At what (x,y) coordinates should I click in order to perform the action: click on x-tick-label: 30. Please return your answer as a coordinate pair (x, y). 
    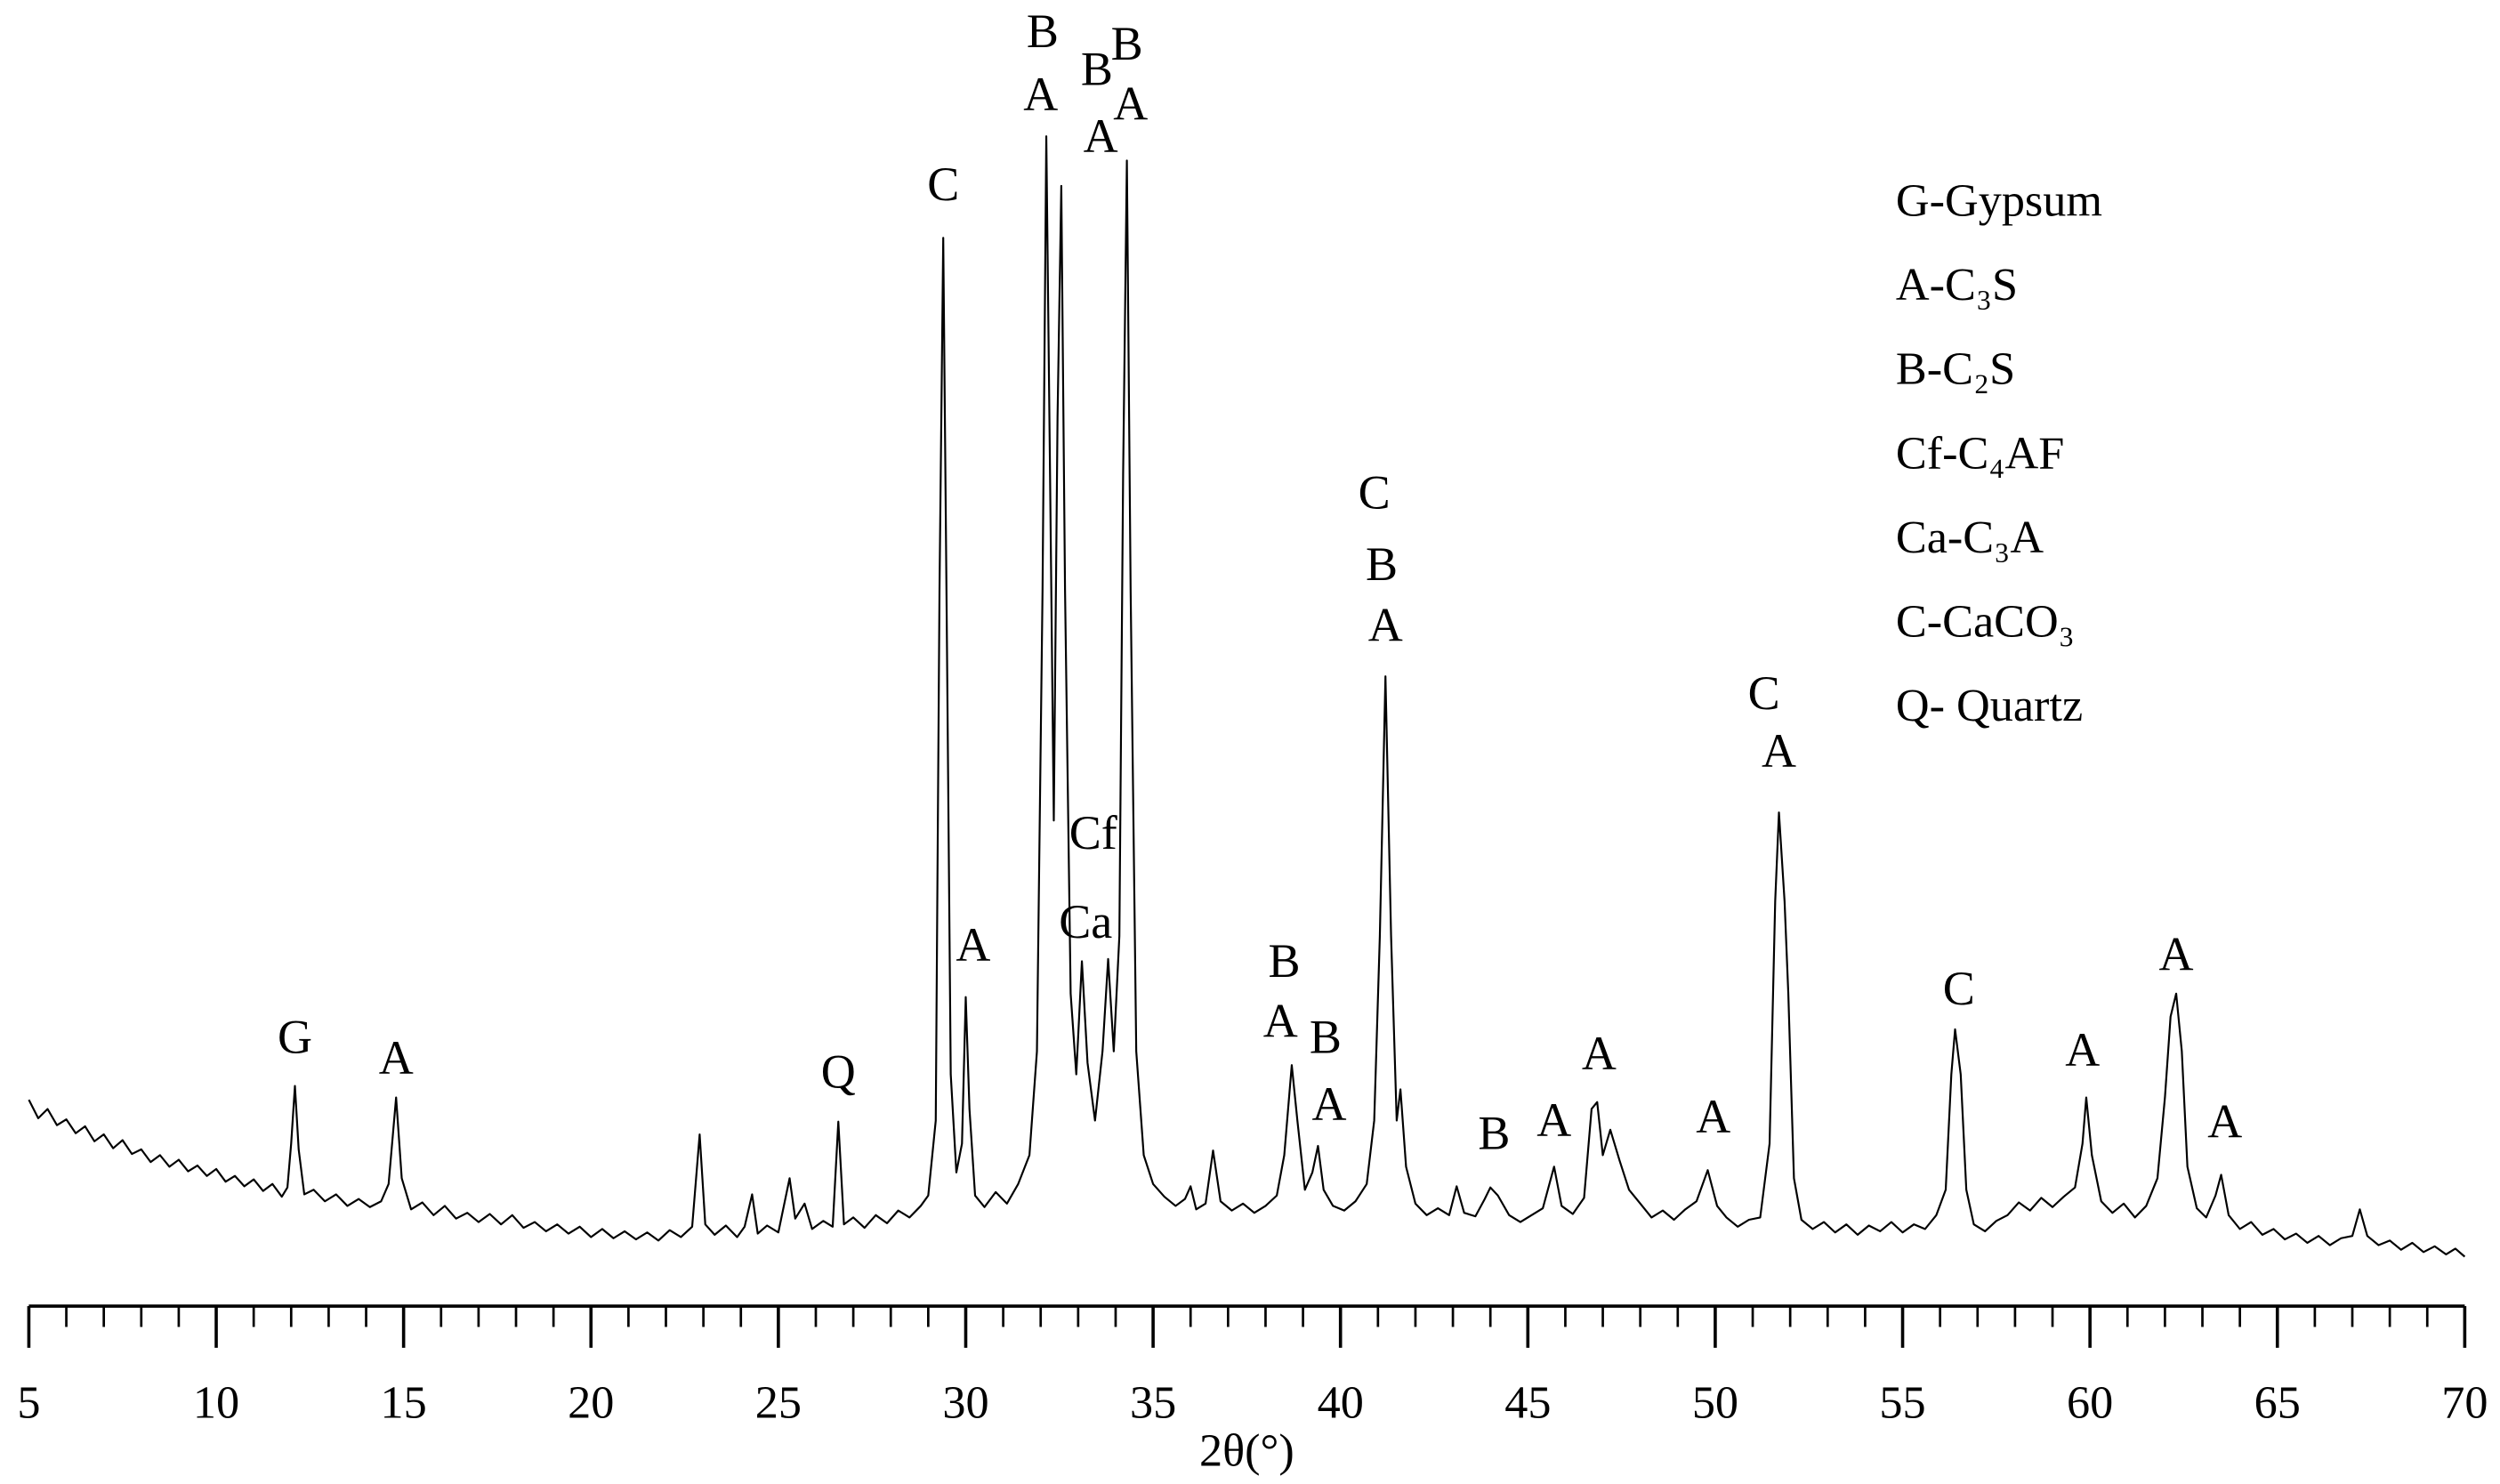
    Looking at the image, I should click on (965, 1403).